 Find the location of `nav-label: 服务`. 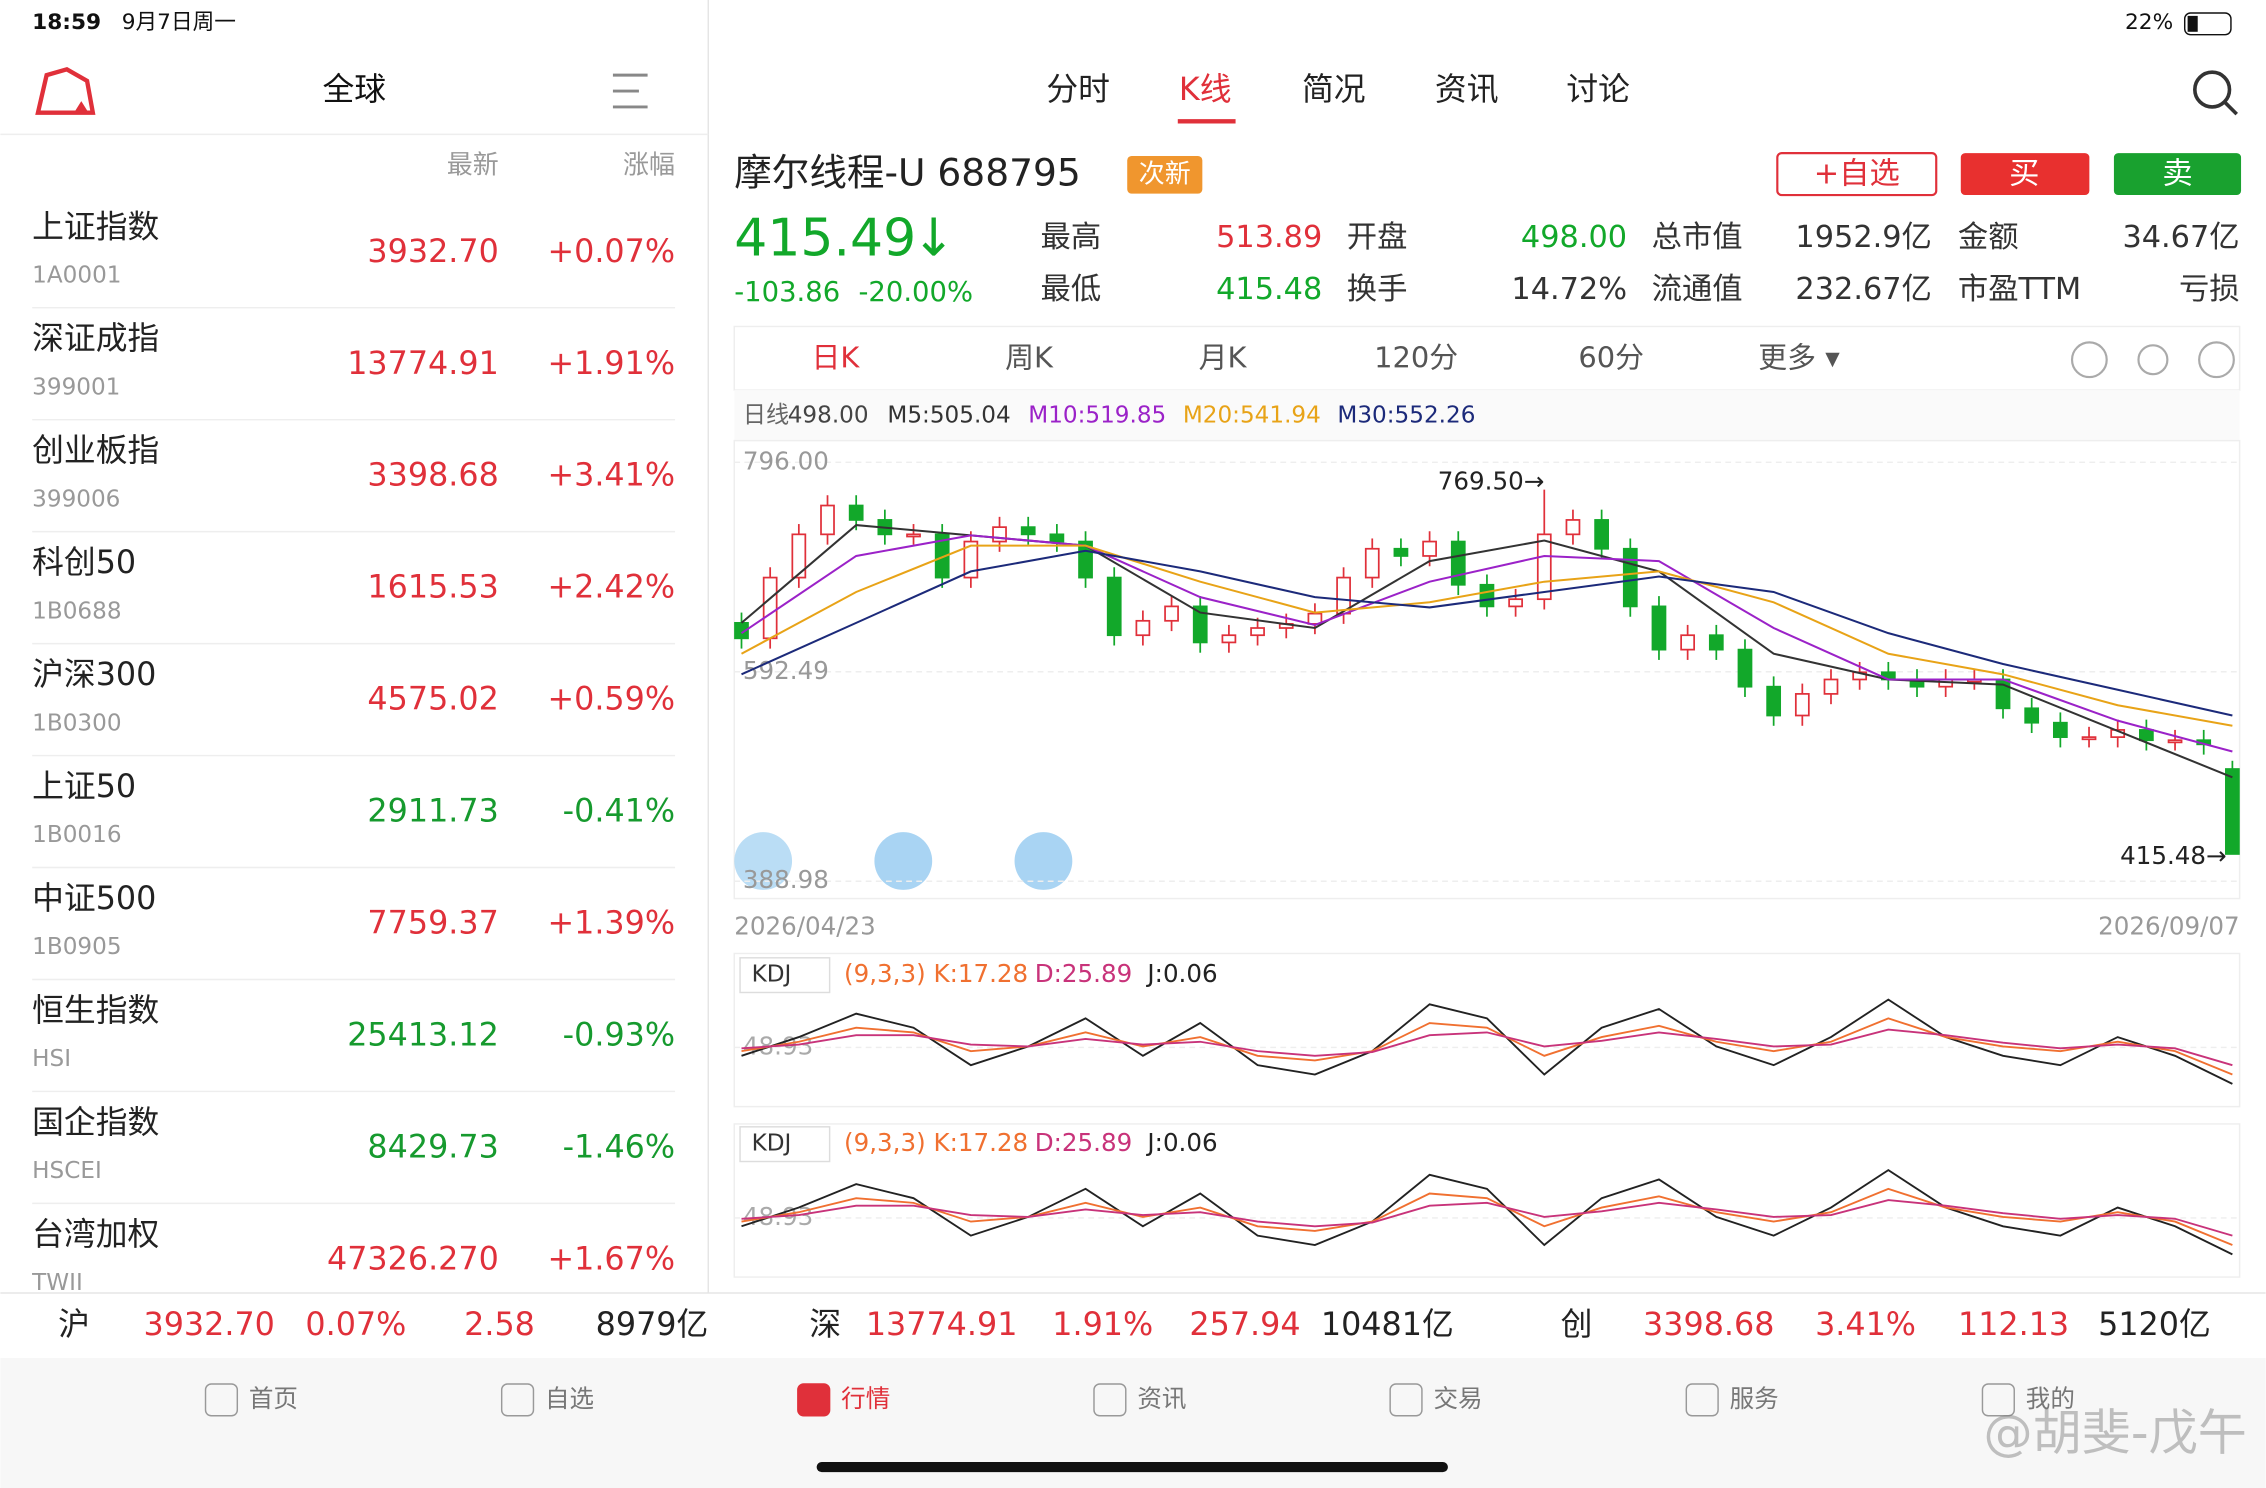

nav-label: 服务 is located at coordinates (1754, 1398).